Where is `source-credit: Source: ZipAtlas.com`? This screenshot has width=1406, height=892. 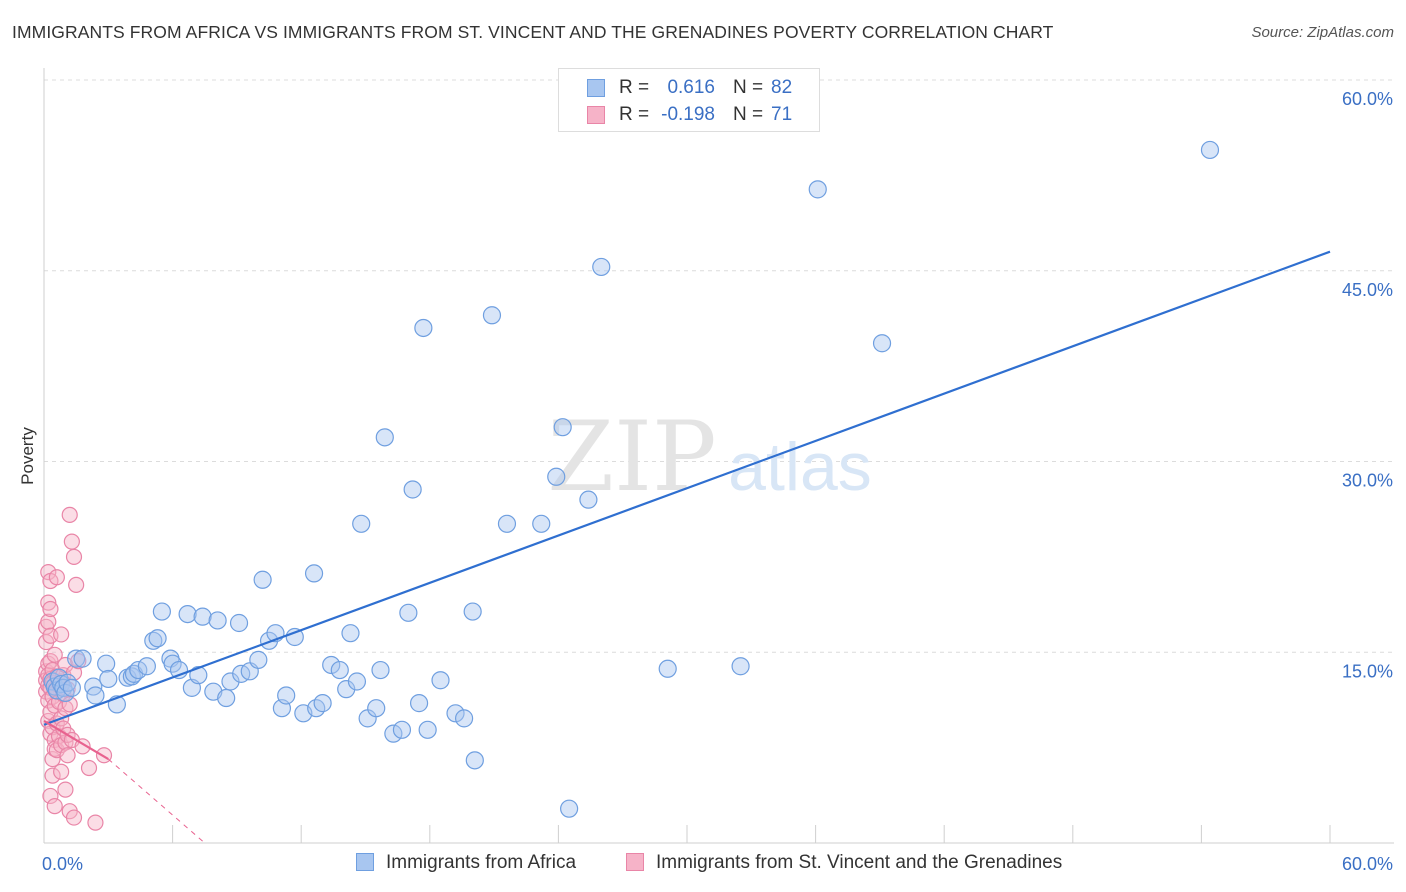 source-credit: Source: ZipAtlas.com is located at coordinates (1322, 32).